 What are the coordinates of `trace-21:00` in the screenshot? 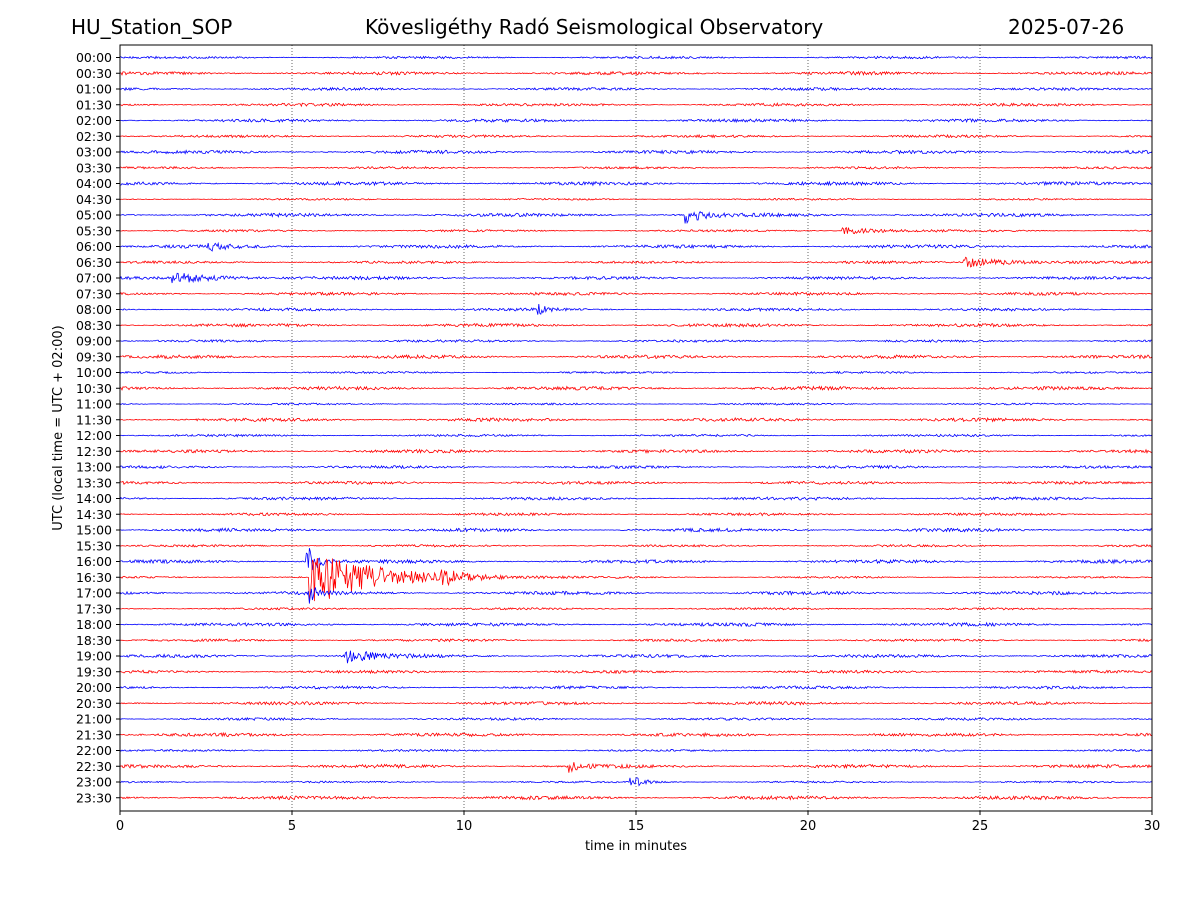 It's located at (636, 719).